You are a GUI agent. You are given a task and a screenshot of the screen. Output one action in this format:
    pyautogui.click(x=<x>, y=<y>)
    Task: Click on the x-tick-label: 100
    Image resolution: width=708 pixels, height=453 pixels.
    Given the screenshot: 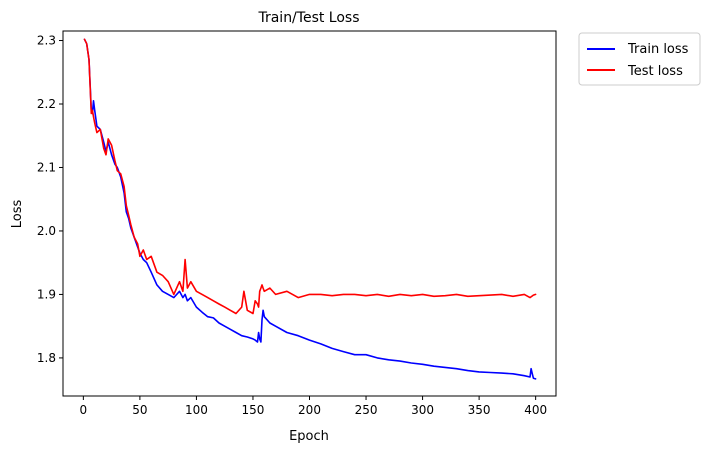 What is the action you would take?
    pyautogui.click(x=196, y=410)
    